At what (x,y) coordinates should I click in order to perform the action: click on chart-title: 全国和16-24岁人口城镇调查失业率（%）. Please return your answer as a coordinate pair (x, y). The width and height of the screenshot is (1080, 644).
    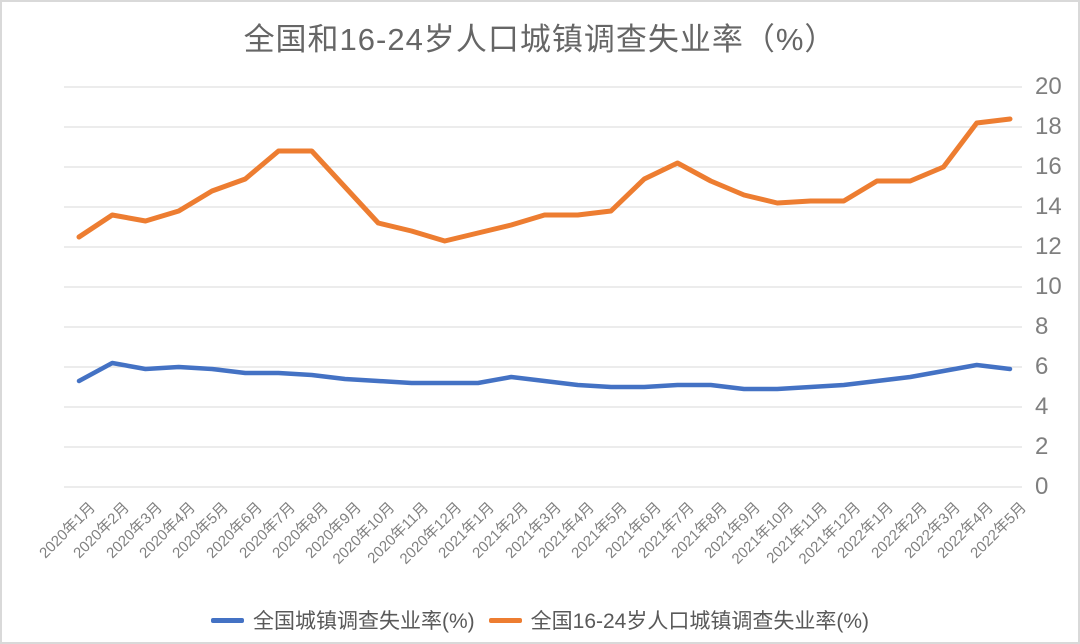
    Looking at the image, I should click on (540, 39).